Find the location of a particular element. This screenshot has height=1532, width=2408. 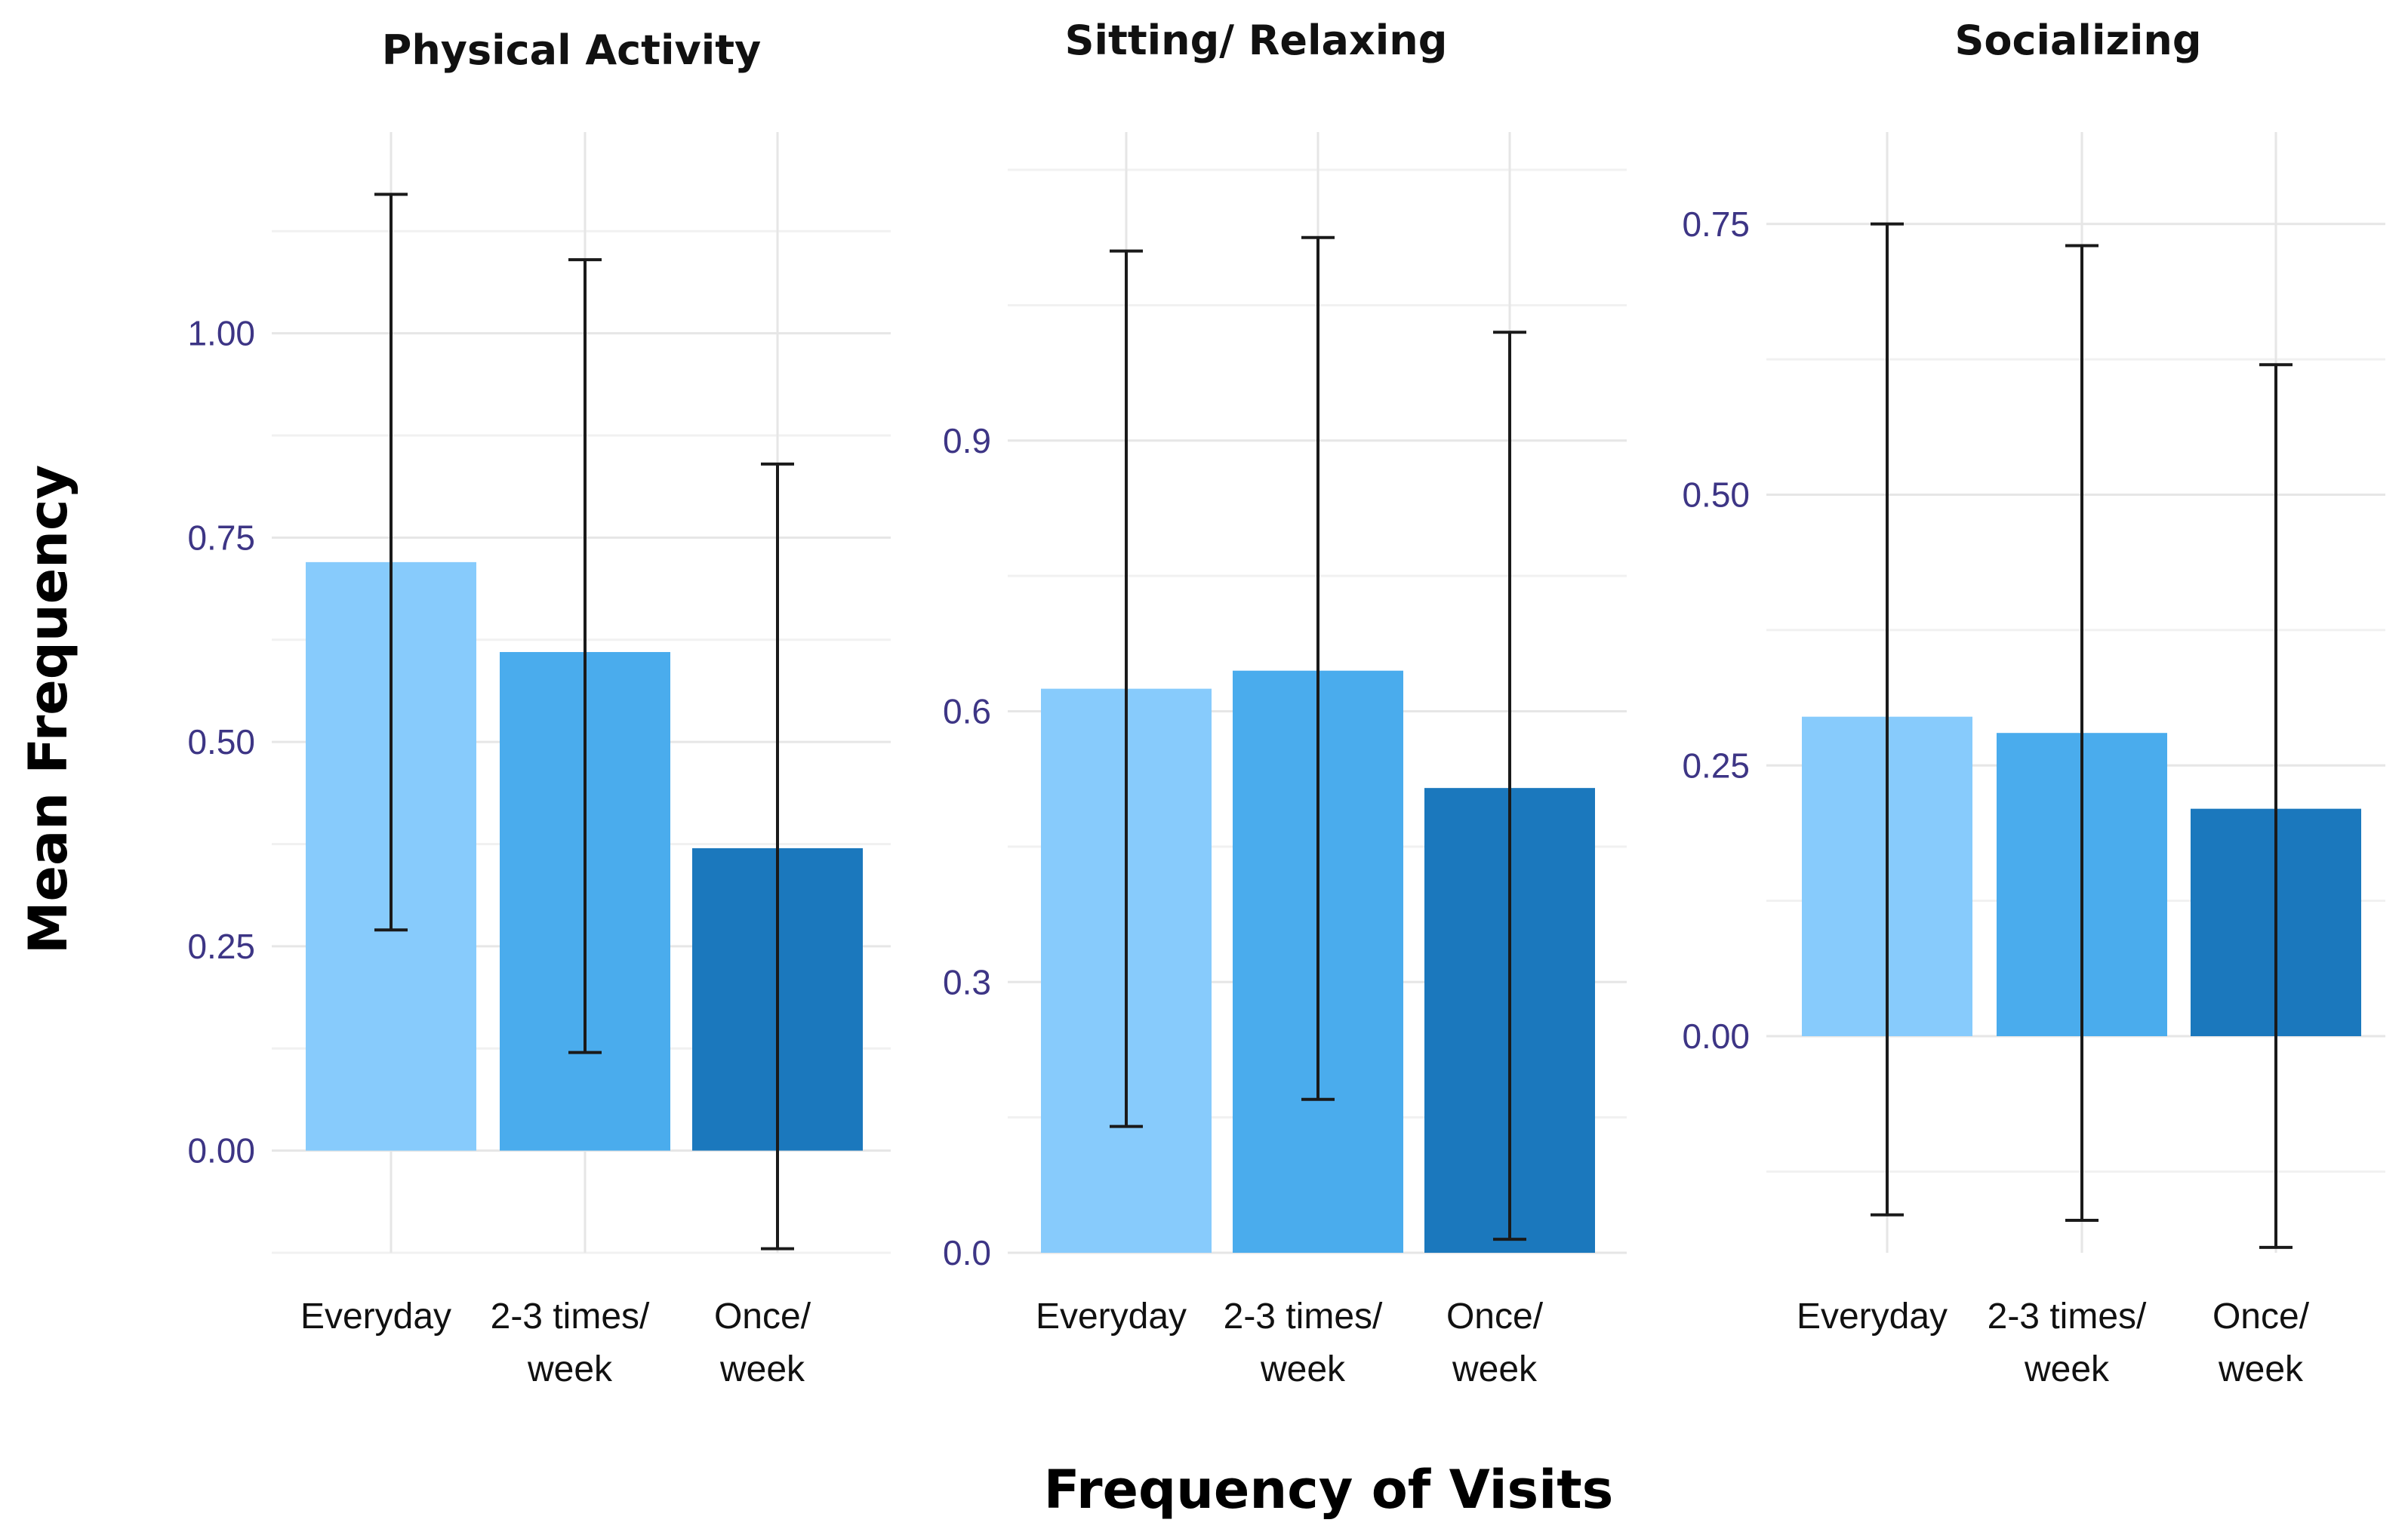

y-tick-label: 0.0 is located at coordinates (967, 1252).